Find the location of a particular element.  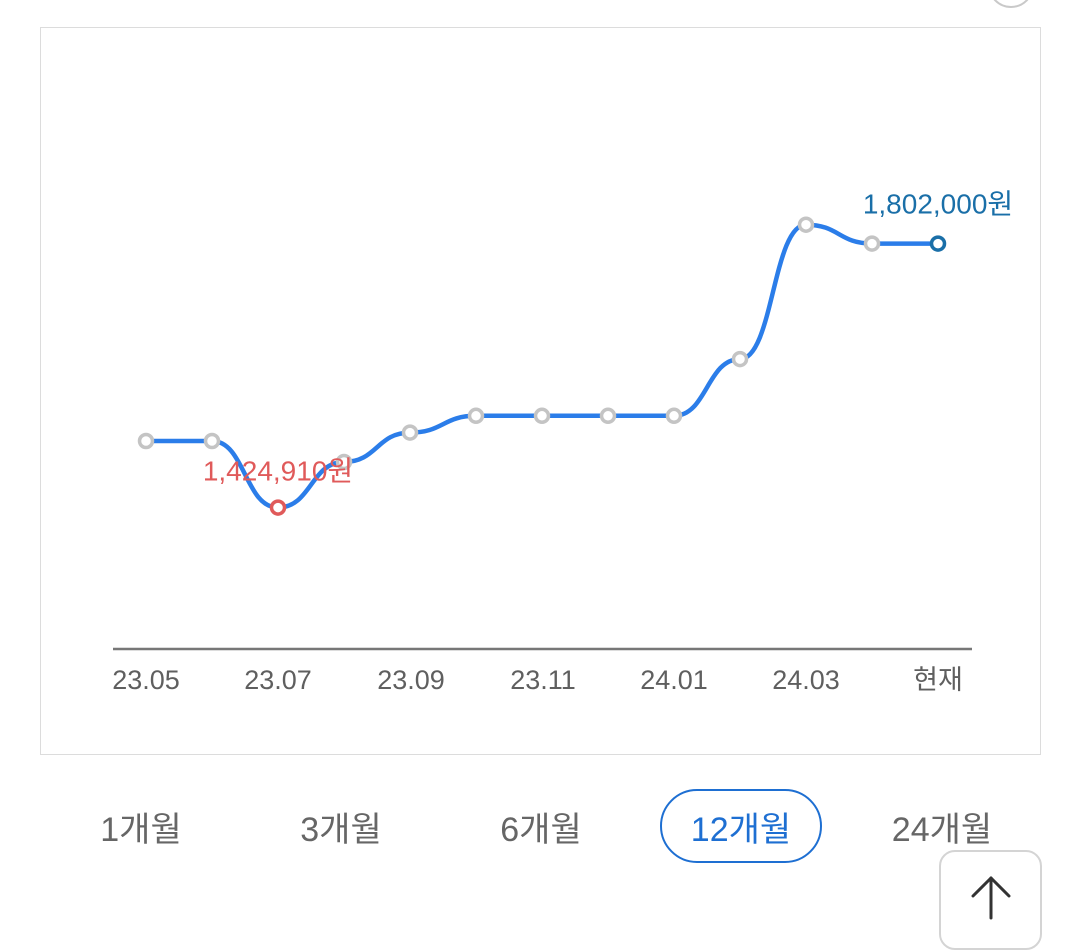

arrow-up-icon is located at coordinates (991, 898).